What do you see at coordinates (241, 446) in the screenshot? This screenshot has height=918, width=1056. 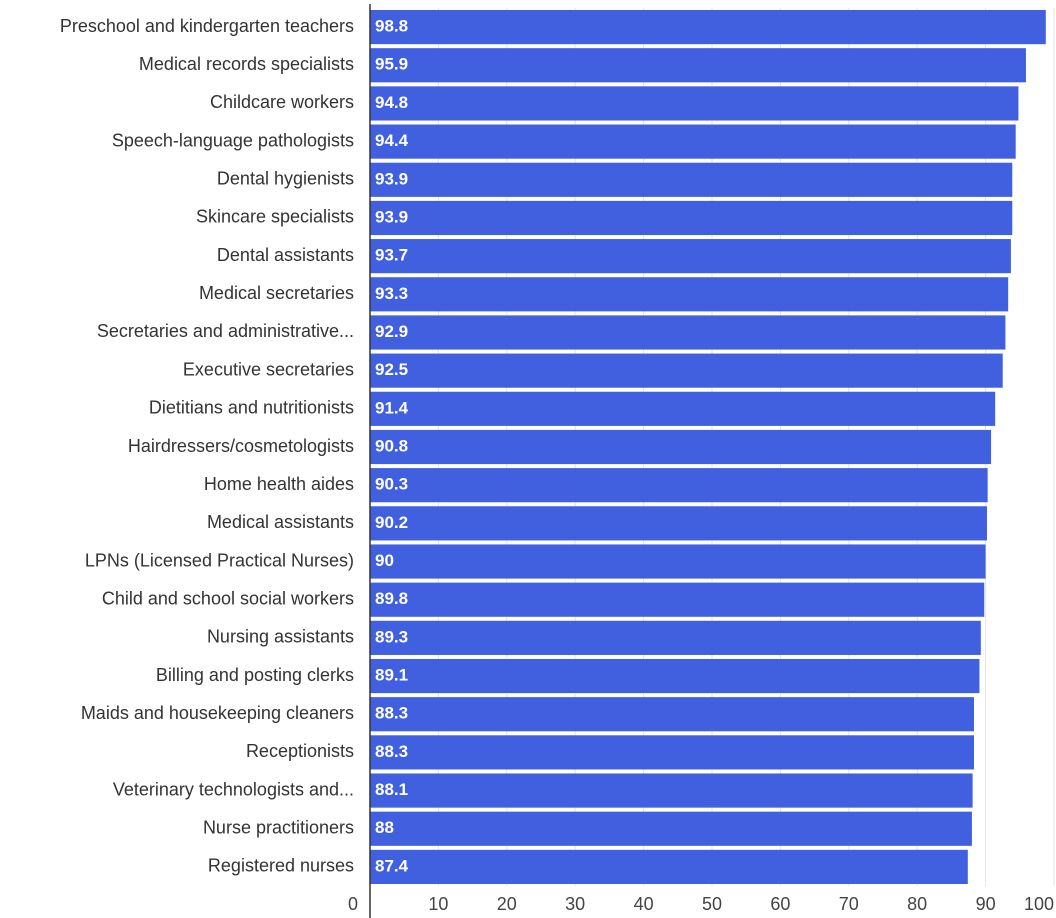 I see `category-label: Hairdressers/cosmetologists` at bounding box center [241, 446].